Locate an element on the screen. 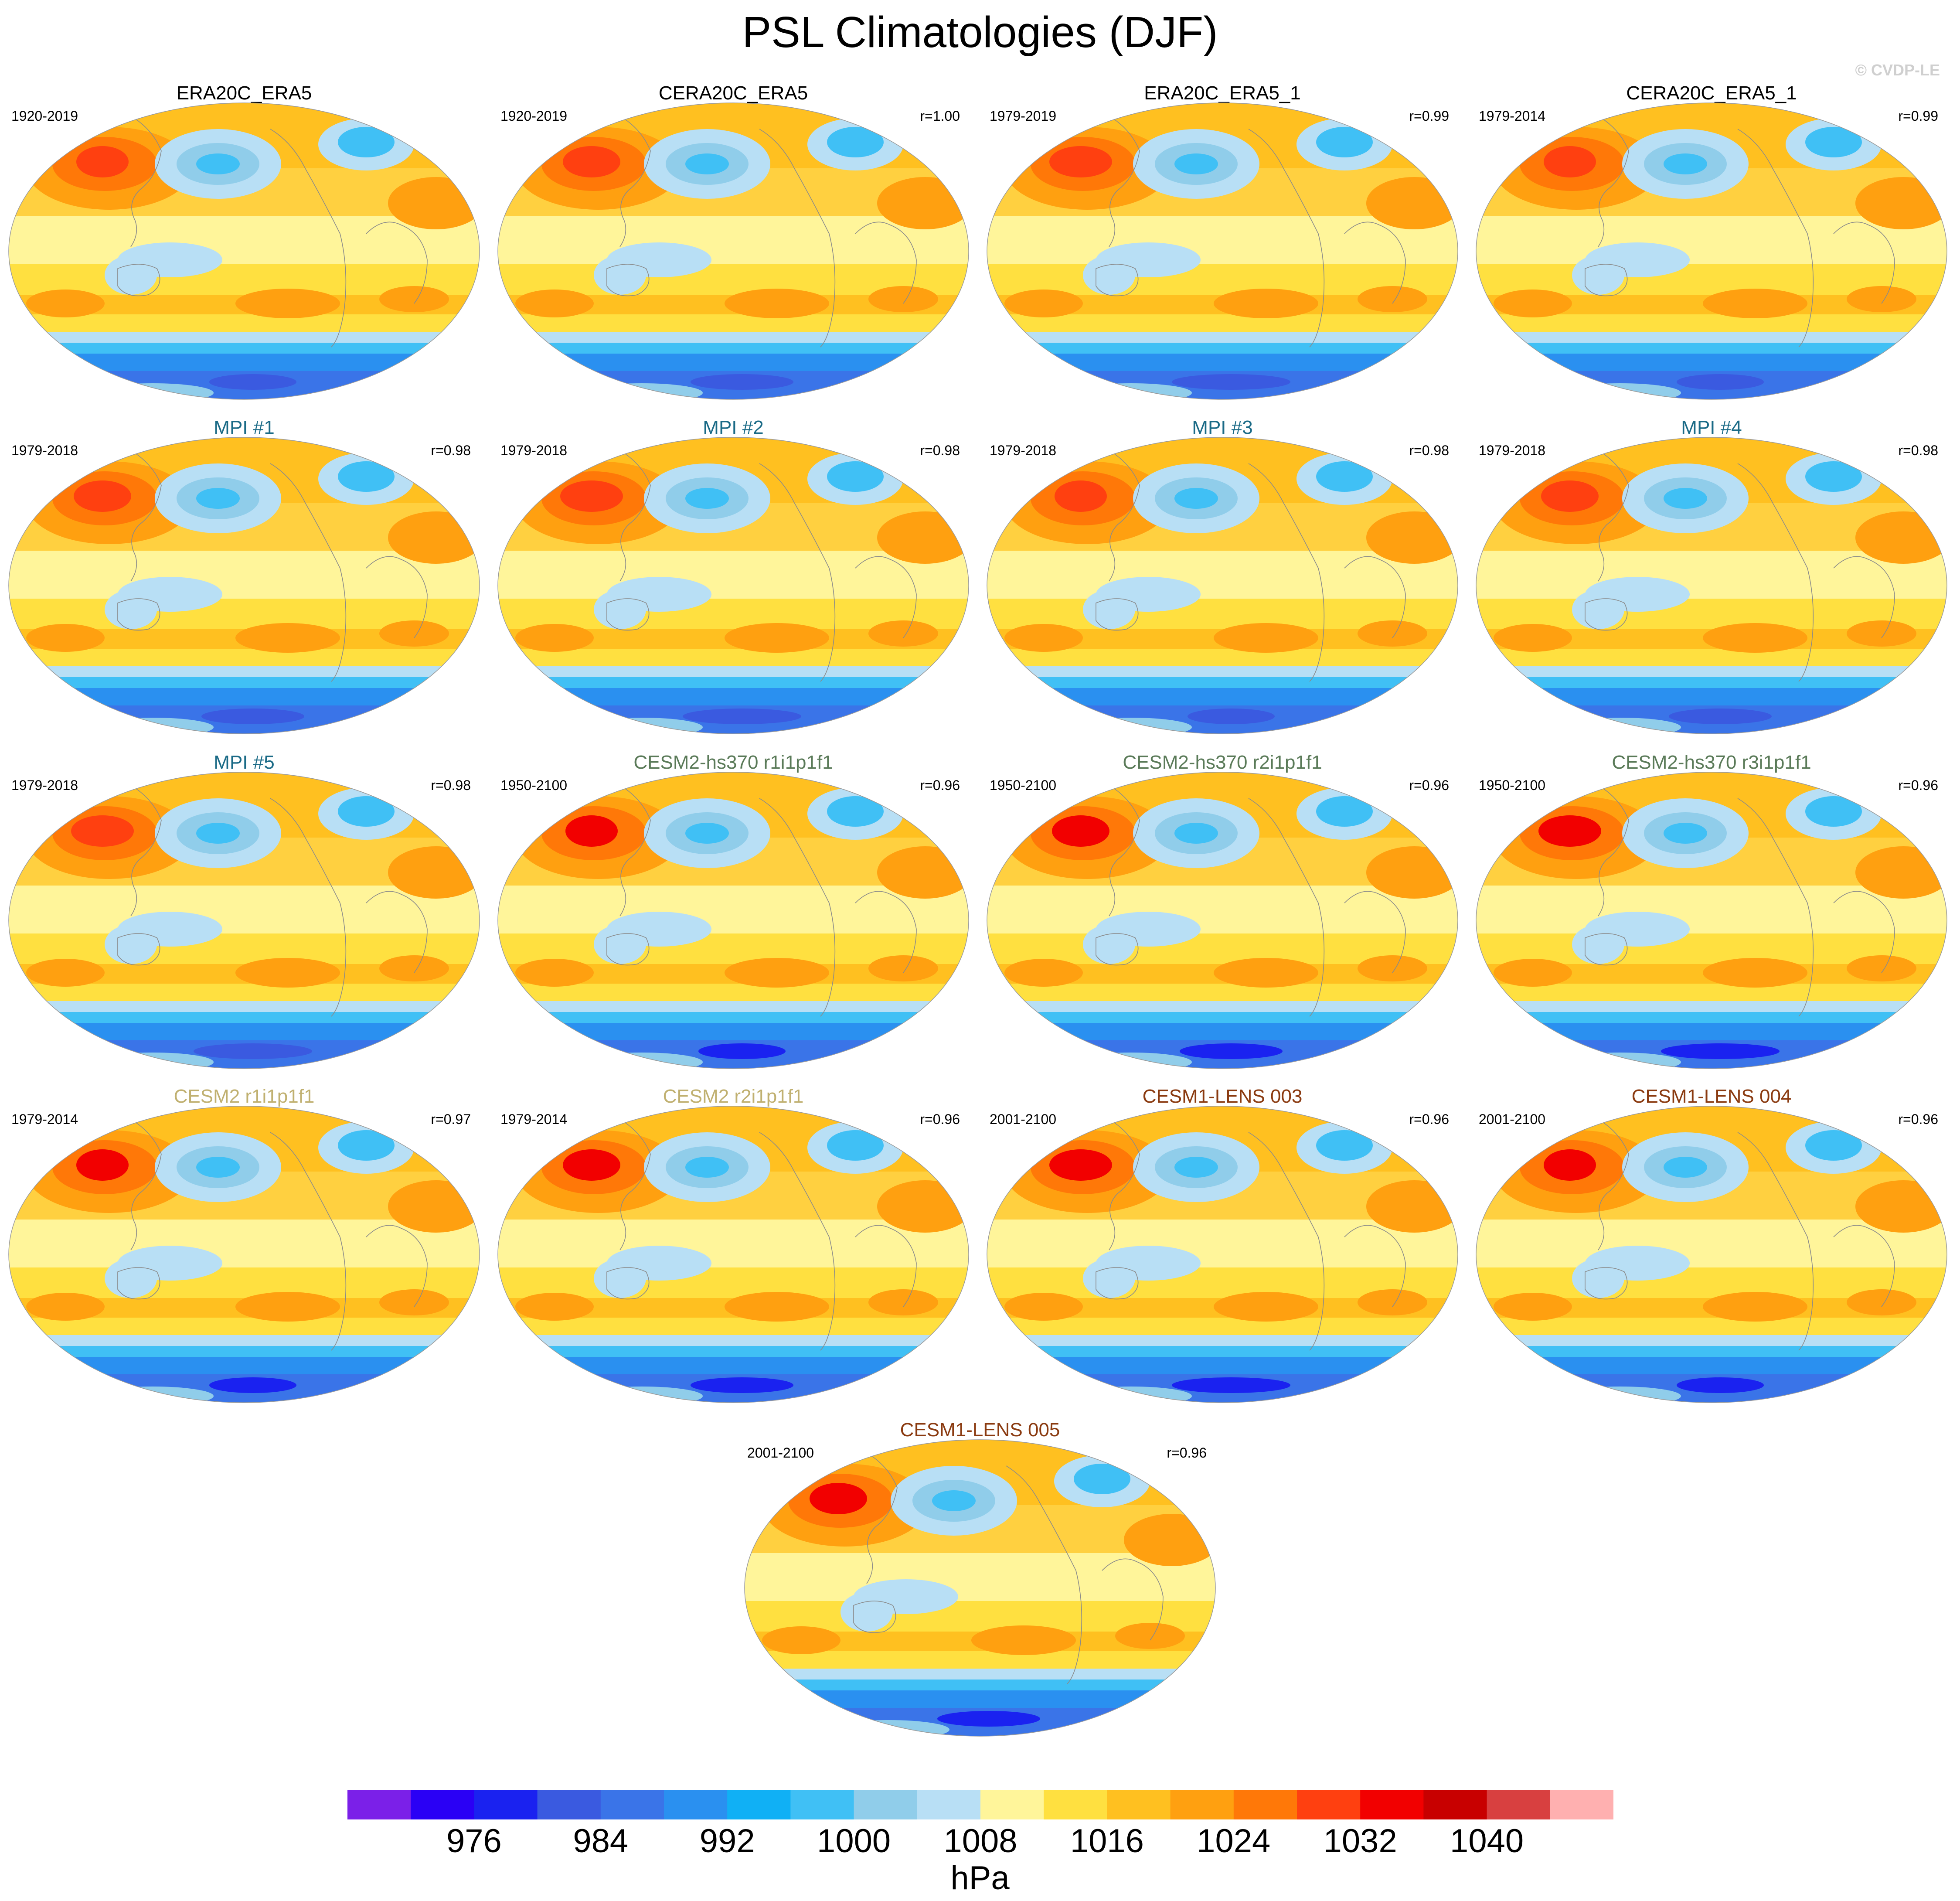  map-panel: CESM2-hs370 r3i1p1f1 1950-2100 r=0.96 is located at coordinates (1711, 912).